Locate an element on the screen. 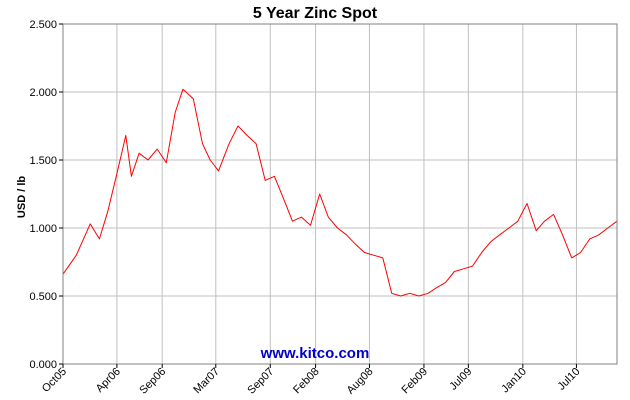  y-tick-label: 0.500 is located at coordinates (43, 297).